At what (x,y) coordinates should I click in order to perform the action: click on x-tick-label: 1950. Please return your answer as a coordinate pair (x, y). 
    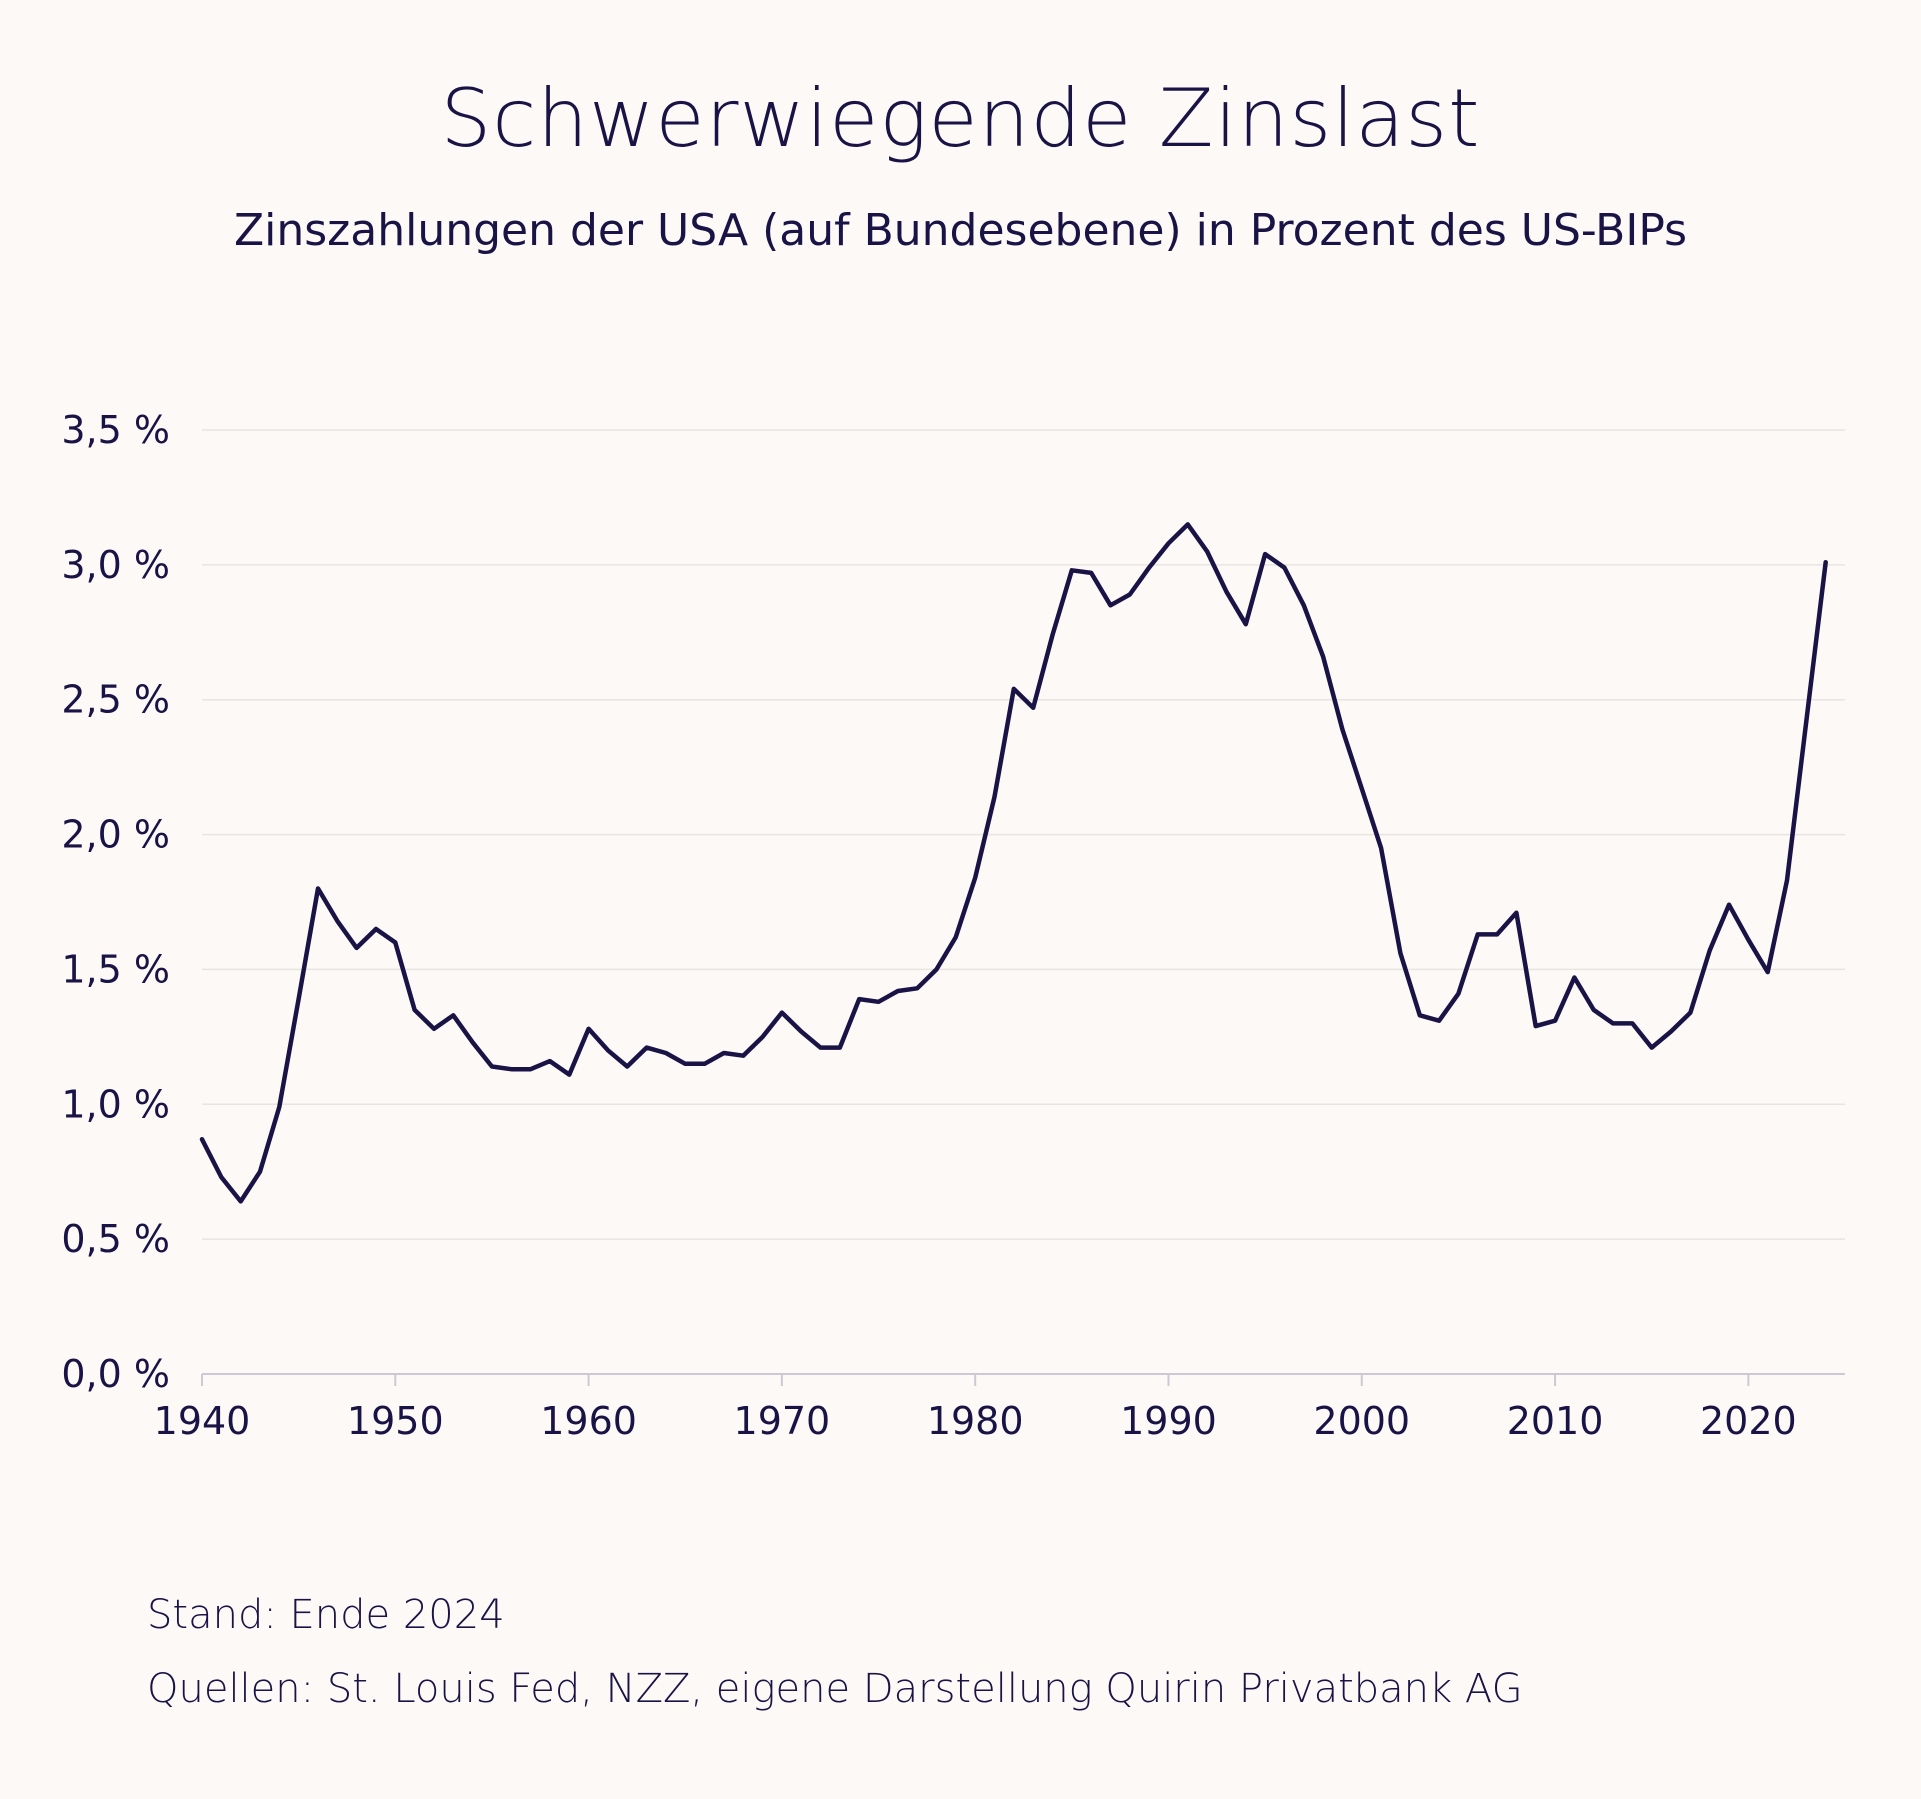
    Looking at the image, I should click on (395, 1421).